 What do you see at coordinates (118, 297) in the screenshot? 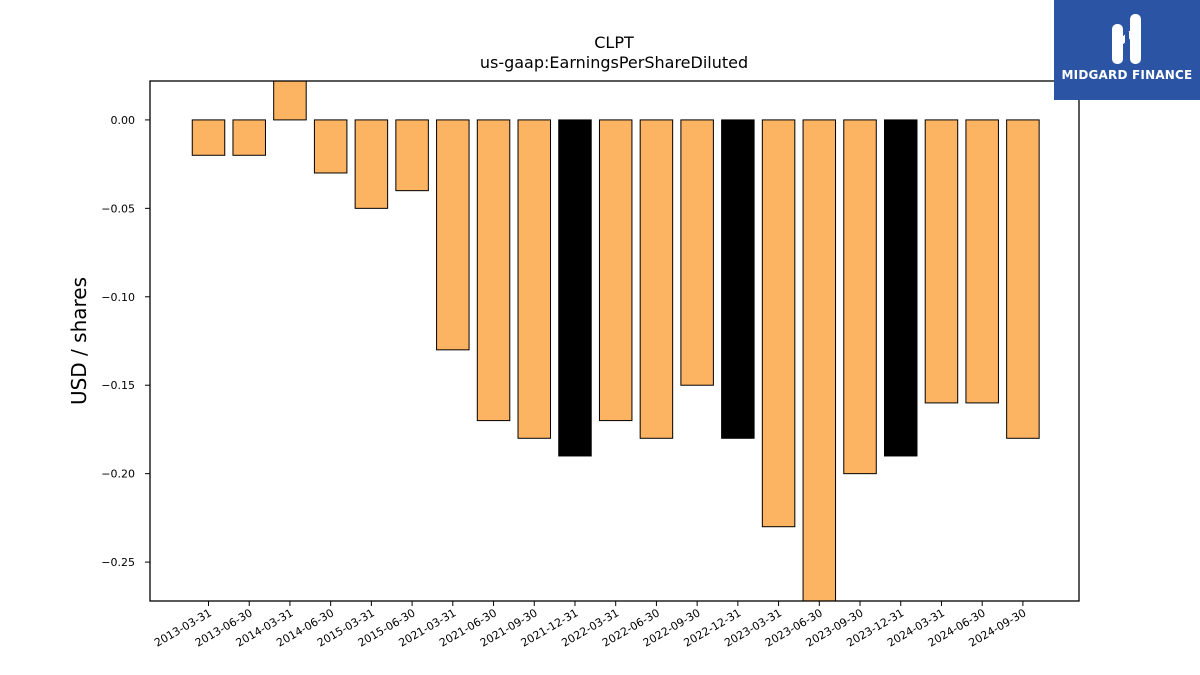
I see `y-tick-label: −0.10` at bounding box center [118, 297].